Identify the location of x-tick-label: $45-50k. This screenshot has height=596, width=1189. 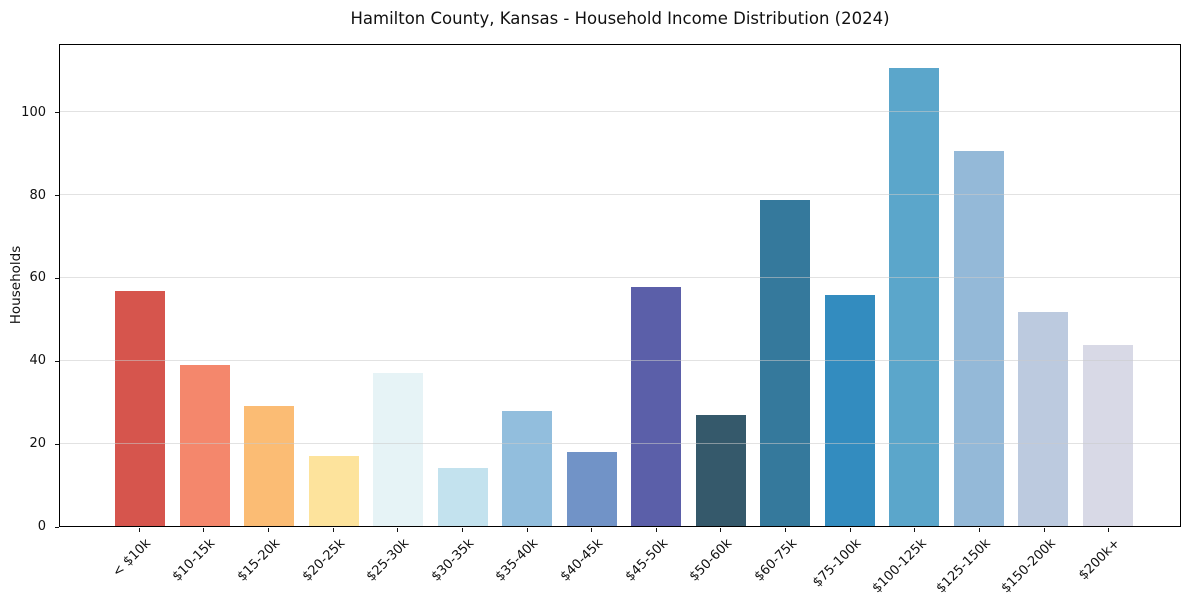
(646, 560).